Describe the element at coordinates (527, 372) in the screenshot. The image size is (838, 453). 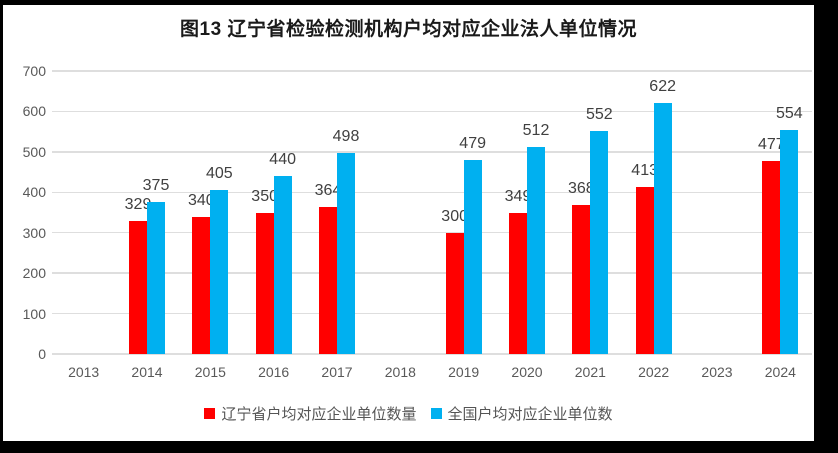
I see `x-tick-label-2020: 2020` at that location.